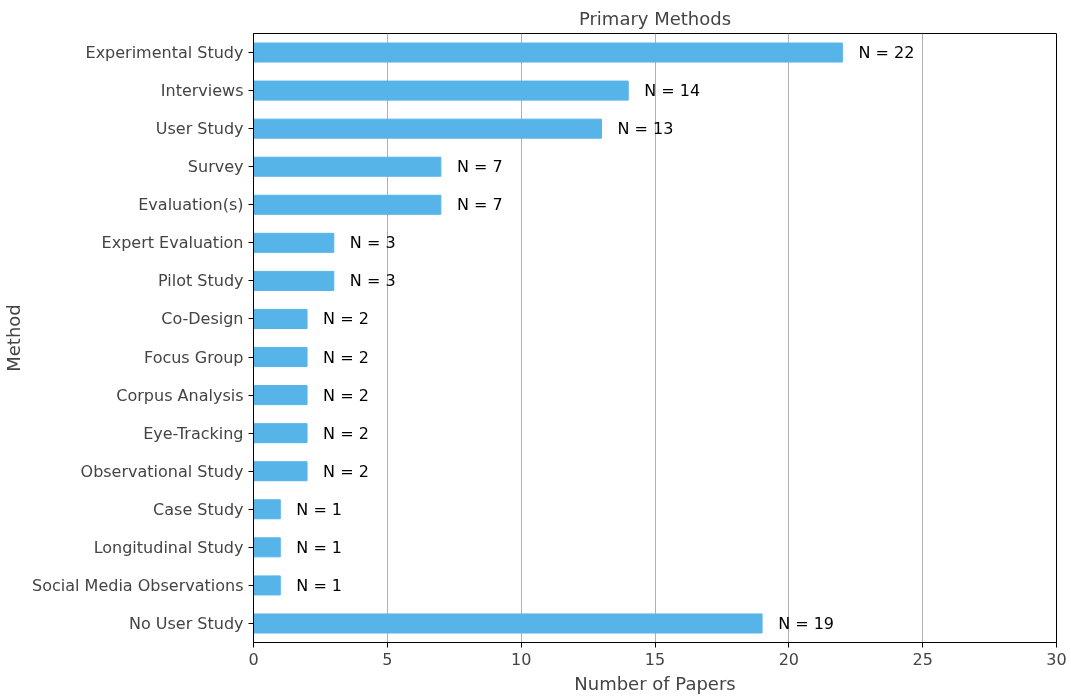 This screenshot has width=1071, height=696. Describe the element at coordinates (1056, 659) in the screenshot. I see `x-tick-label: 30` at that location.